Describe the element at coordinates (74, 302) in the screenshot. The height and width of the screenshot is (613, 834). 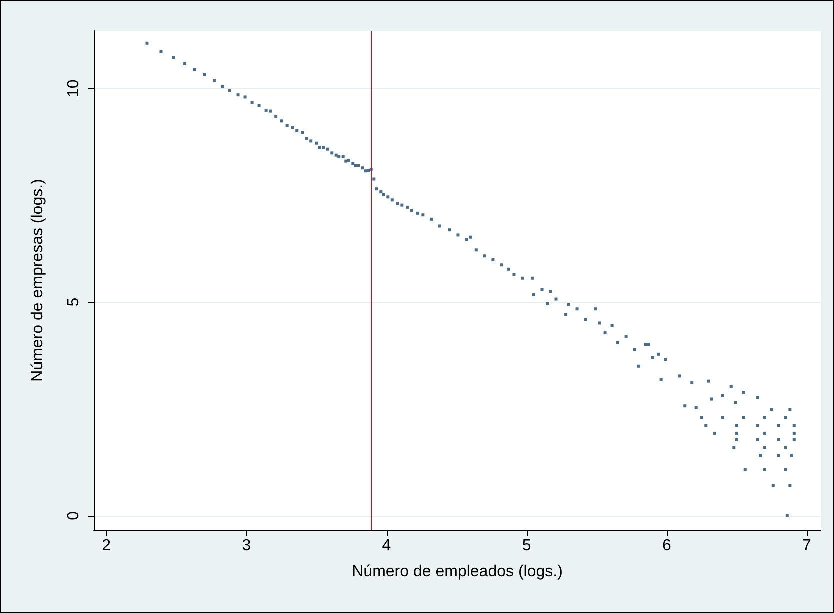
I see `y-tick-label: 5` at that location.